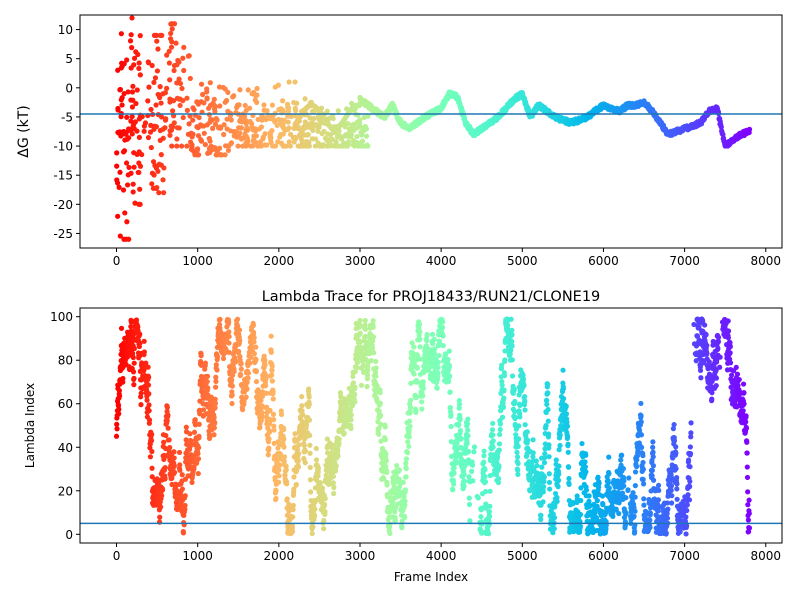  I want to click on x-tick-label: 8000, so click(765, 261).